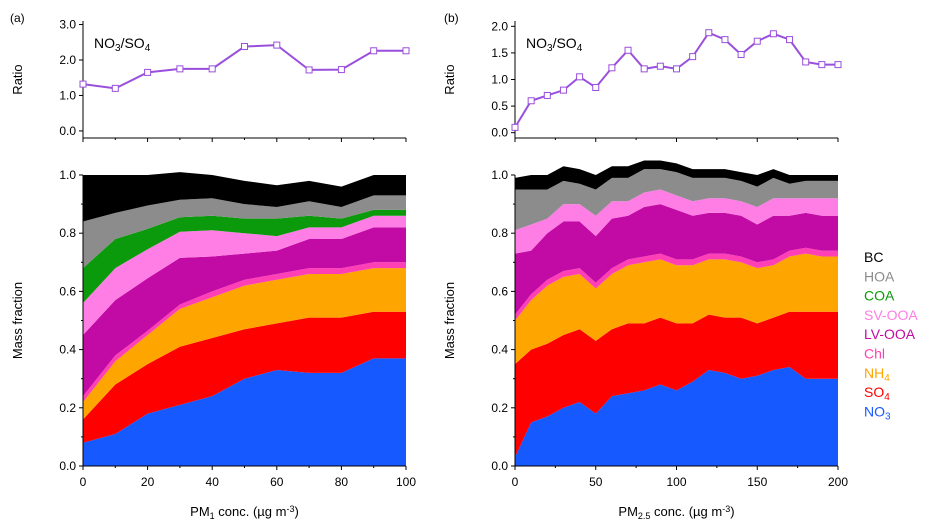 This screenshot has width=934, height=527. I want to click on b-fraction-area-chl, so click(676, 284).